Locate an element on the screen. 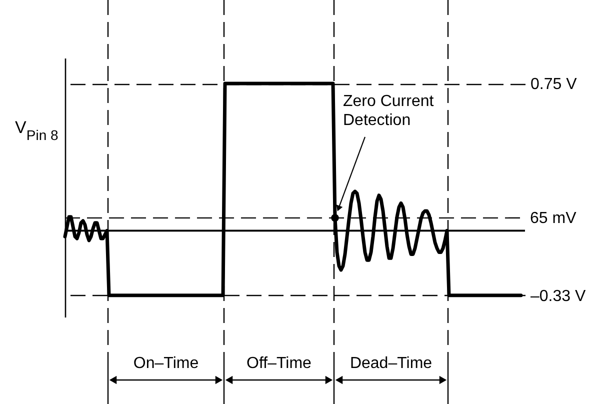  y-tick-label: –0.33 V is located at coordinates (558, 296).